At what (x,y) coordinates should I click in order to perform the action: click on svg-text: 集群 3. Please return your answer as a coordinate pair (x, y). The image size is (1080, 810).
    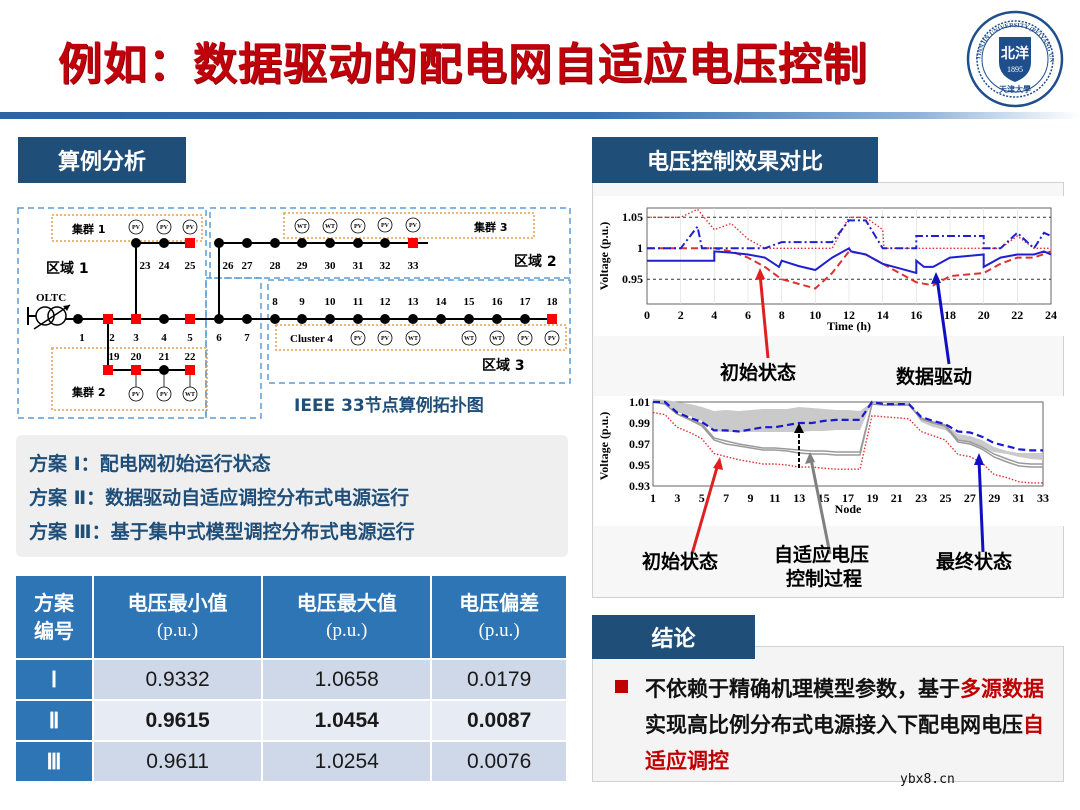
    Looking at the image, I should click on (490, 227).